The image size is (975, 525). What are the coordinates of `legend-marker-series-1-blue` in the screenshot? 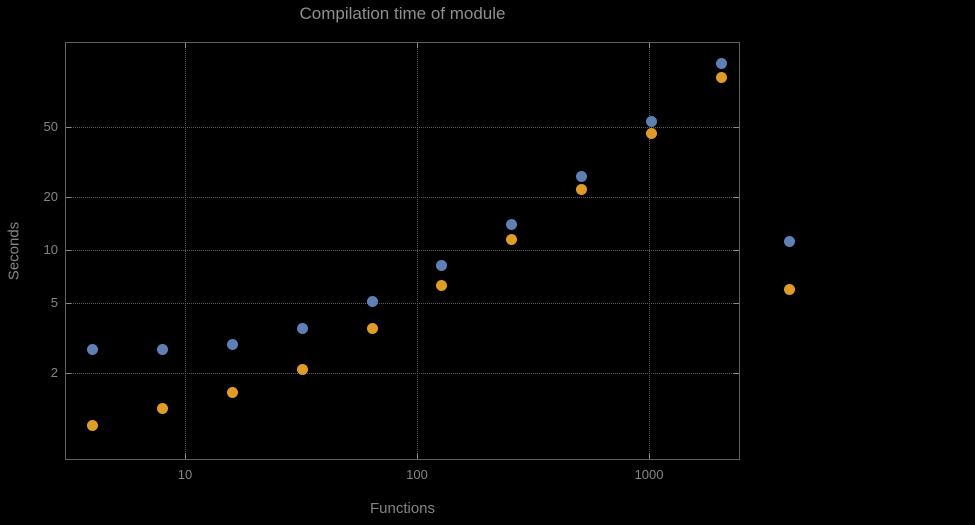 It's located at (789, 241).